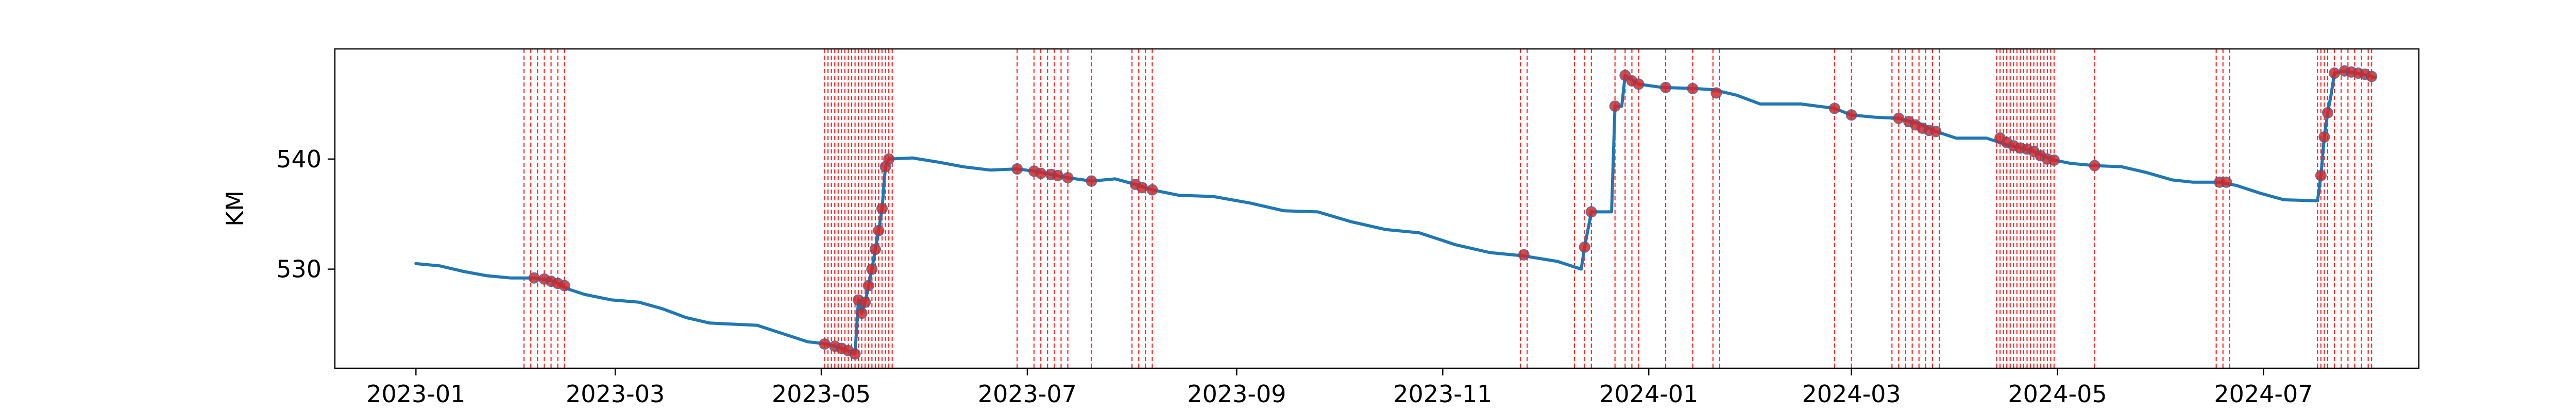 The height and width of the screenshot is (412, 2576). I want to click on x-tick-label: 2024-07, so click(2263, 394).